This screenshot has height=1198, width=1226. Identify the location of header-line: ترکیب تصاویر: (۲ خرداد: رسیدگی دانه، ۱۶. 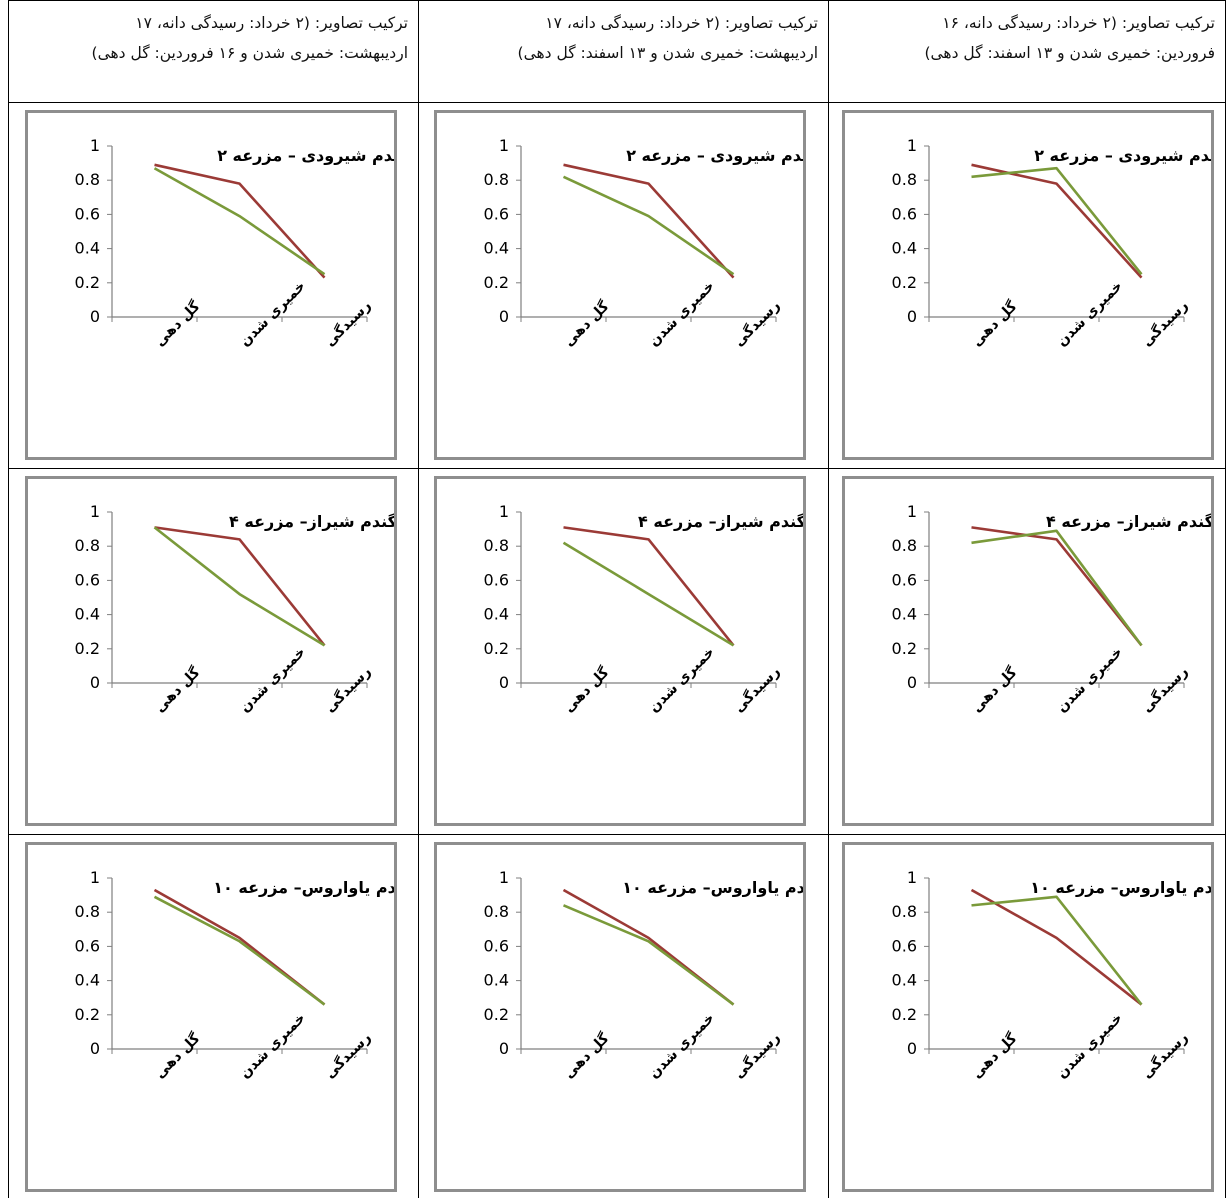
(1078, 23).